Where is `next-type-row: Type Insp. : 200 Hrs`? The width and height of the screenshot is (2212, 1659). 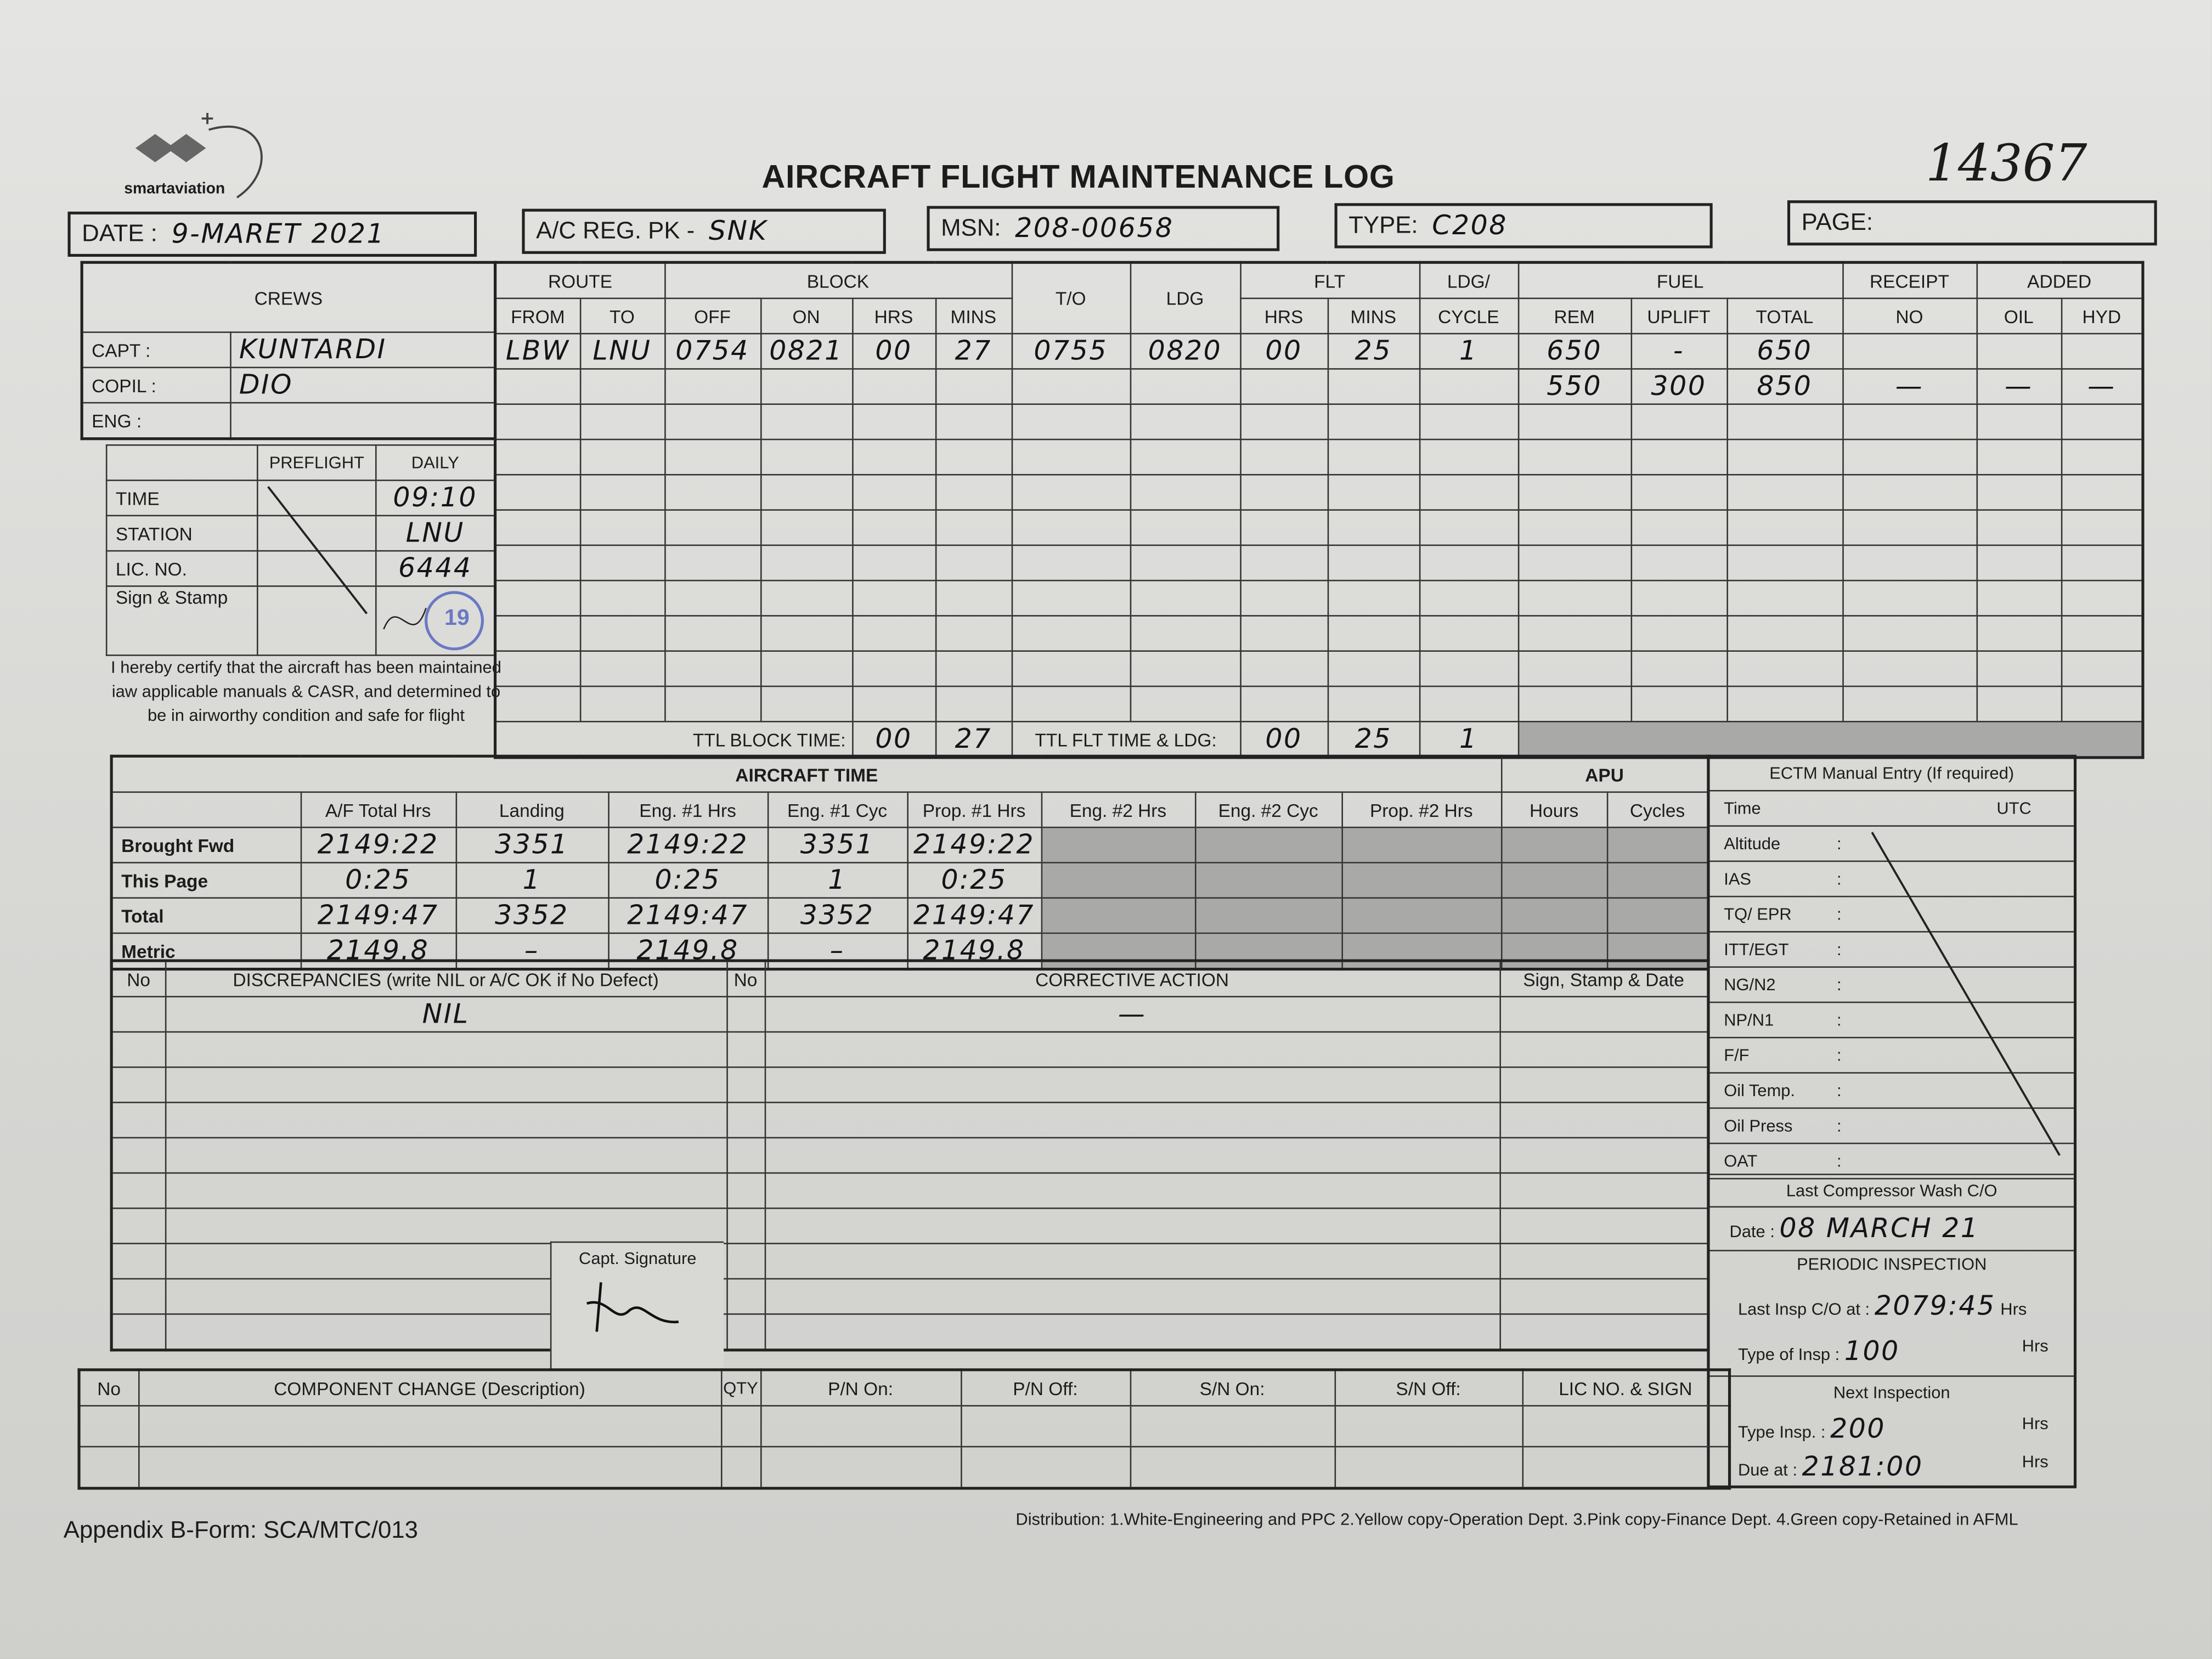
next-type-row: Type Insp. : 200 Hrs is located at coordinates (1893, 1429).